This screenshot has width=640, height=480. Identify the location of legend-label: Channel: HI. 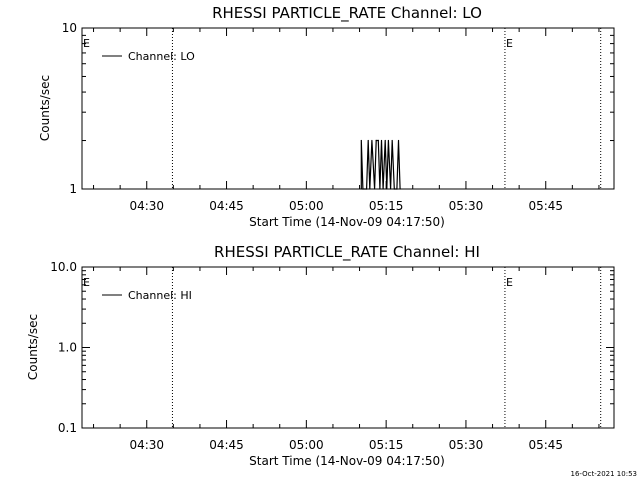
(160, 295).